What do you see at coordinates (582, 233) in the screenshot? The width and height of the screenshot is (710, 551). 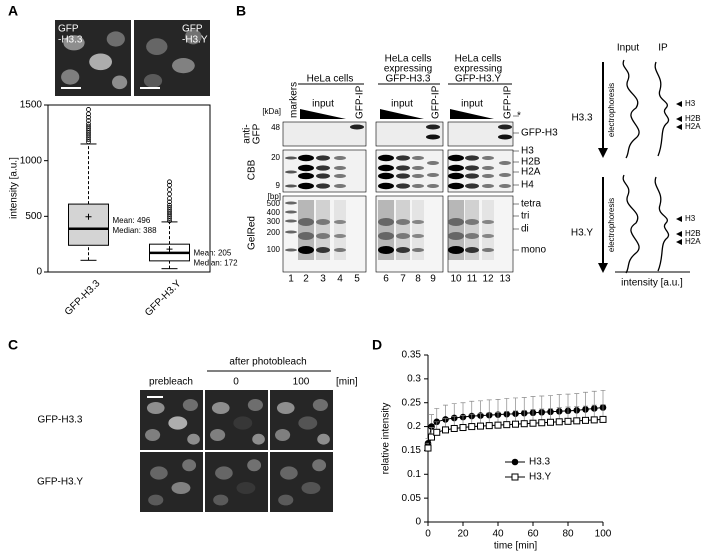 I see `schematic-row: H3.Y` at bounding box center [582, 233].